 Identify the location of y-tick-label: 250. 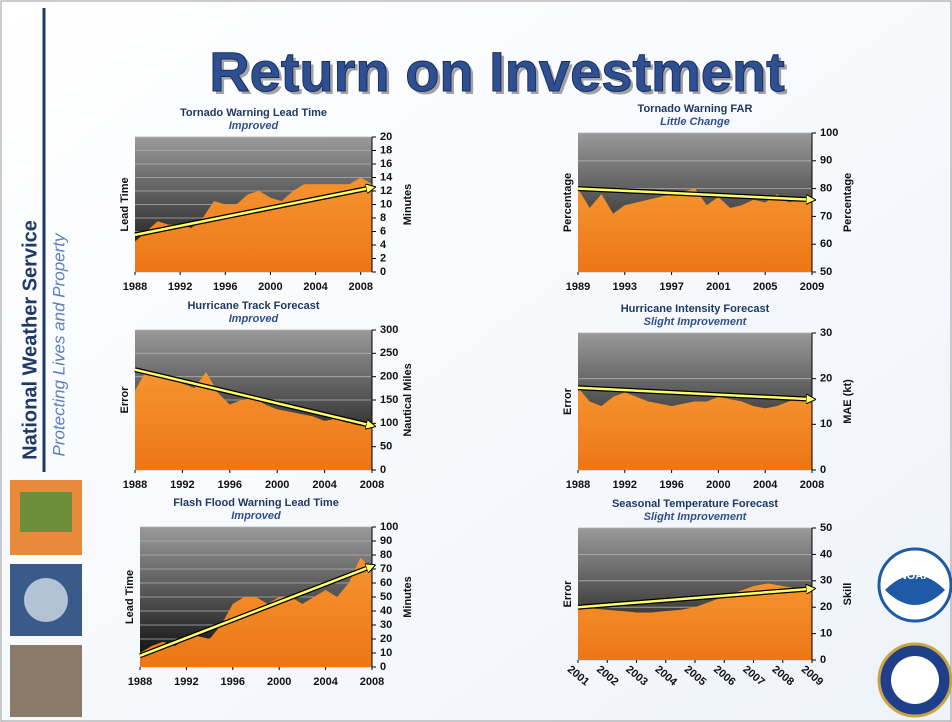
(389, 353).